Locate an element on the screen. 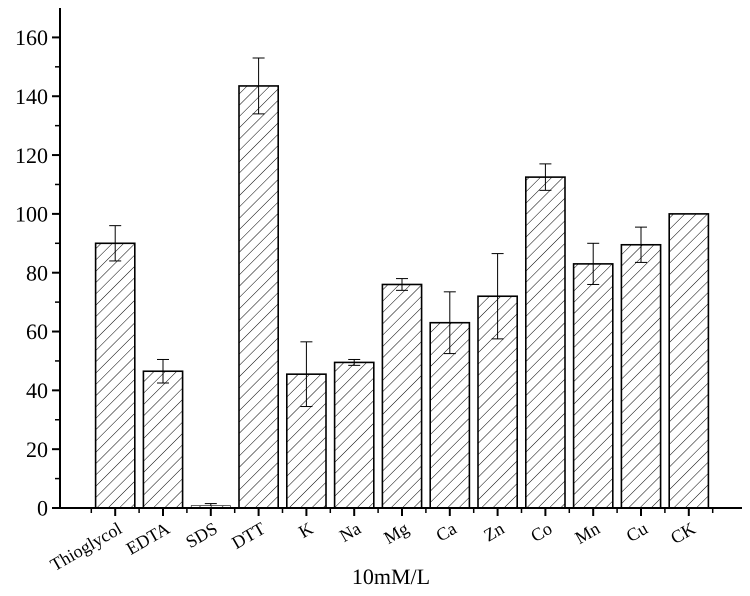  x-tick-label: Mn is located at coordinates (588, 533).